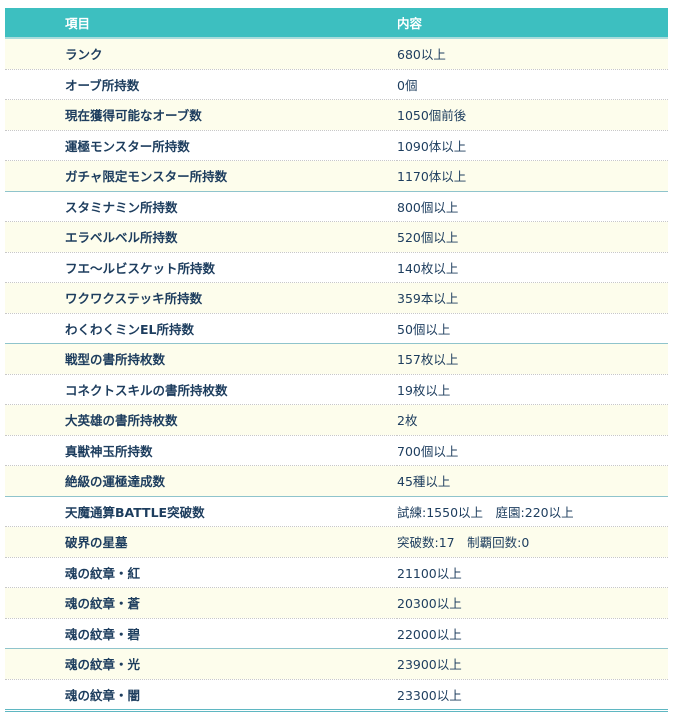 This screenshot has height=726, width=675. I want to click on table-header: 項目 内容, so click(336, 23).